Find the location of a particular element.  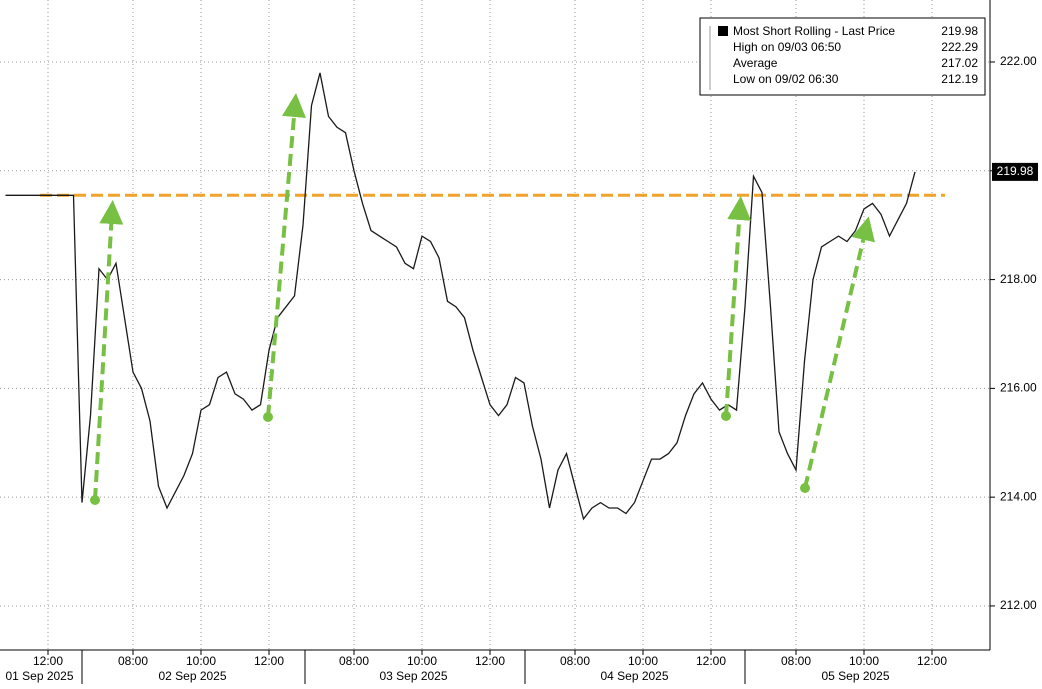

legend-label: Average is located at coordinates (755, 63).